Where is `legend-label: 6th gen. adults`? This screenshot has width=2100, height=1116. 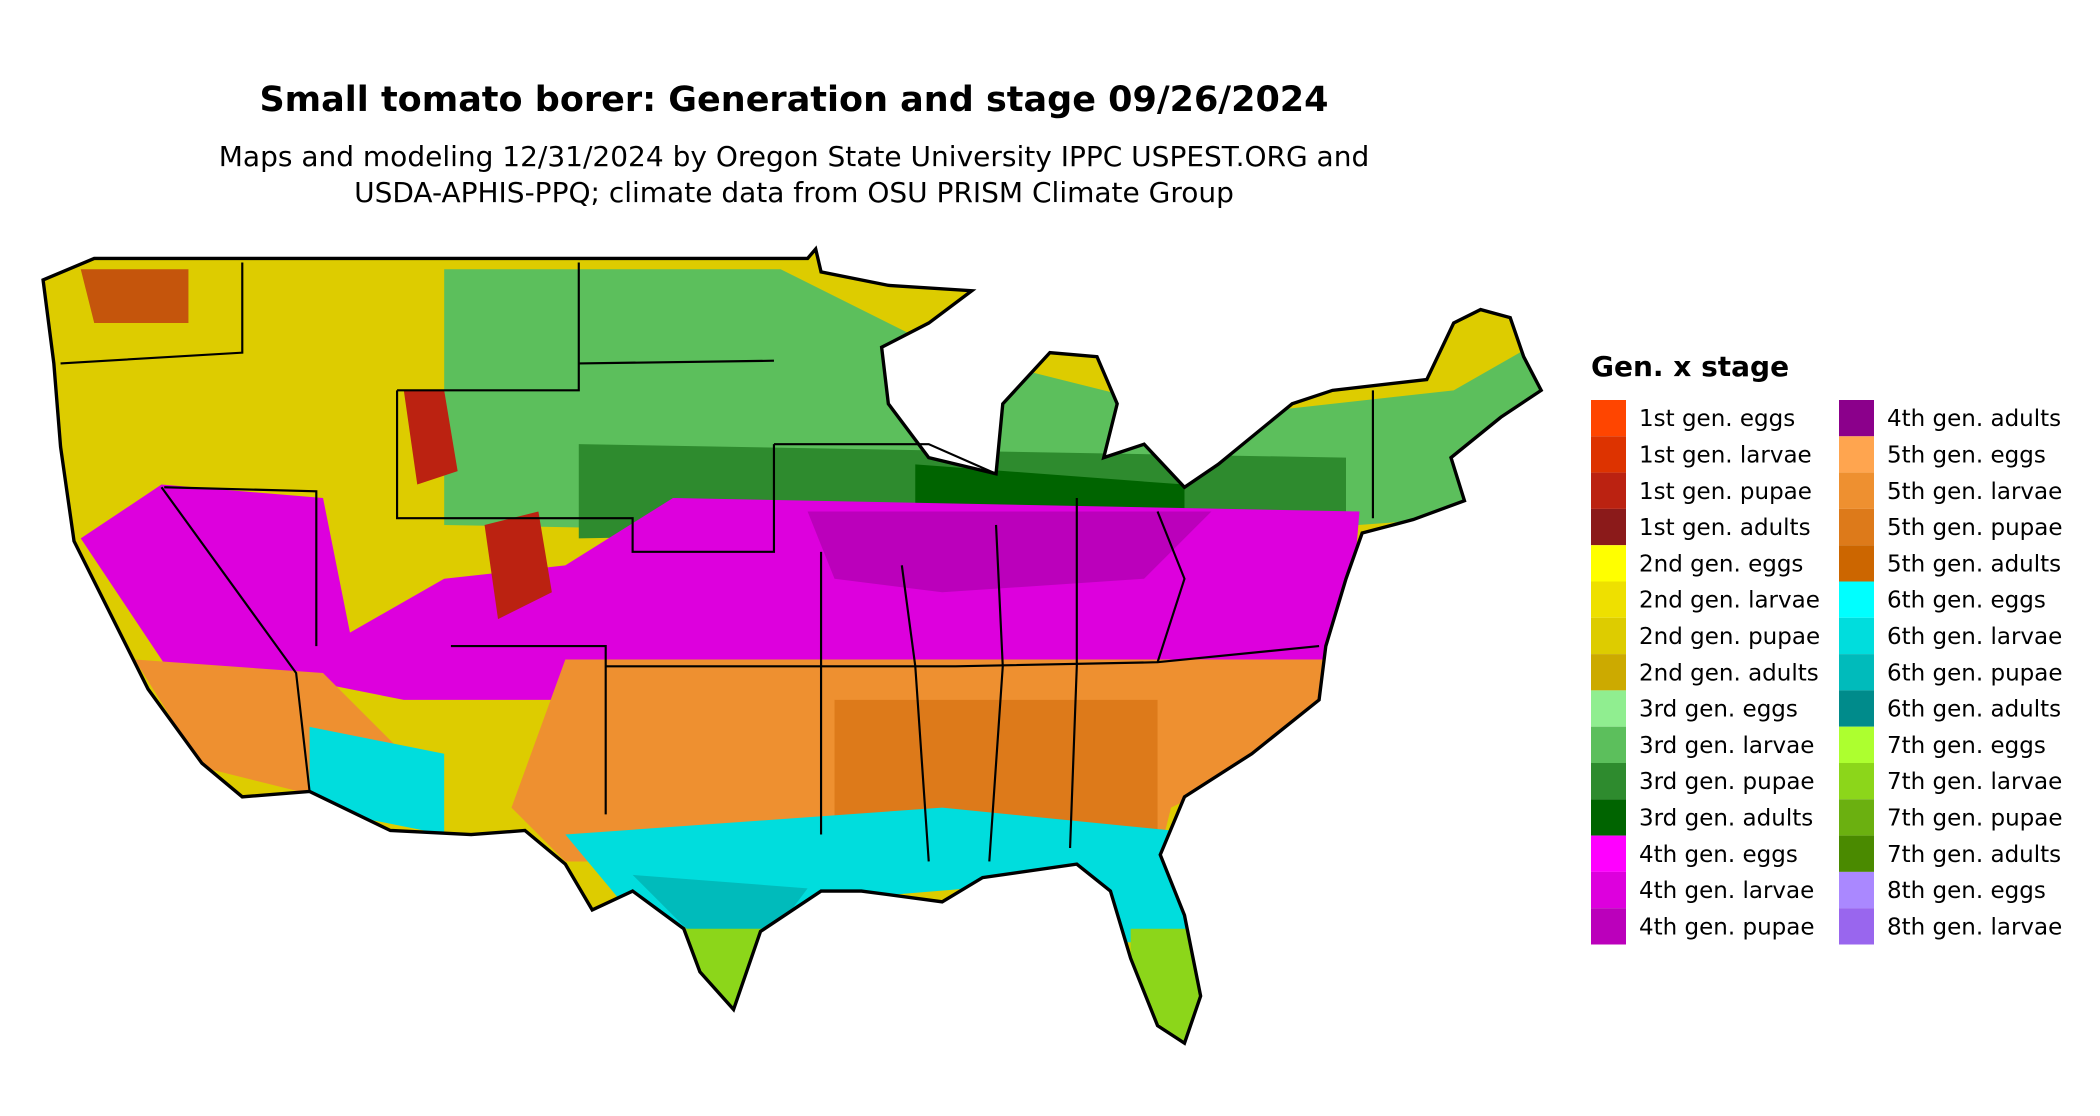 legend-label: 6th gen. adults is located at coordinates (1974, 710).